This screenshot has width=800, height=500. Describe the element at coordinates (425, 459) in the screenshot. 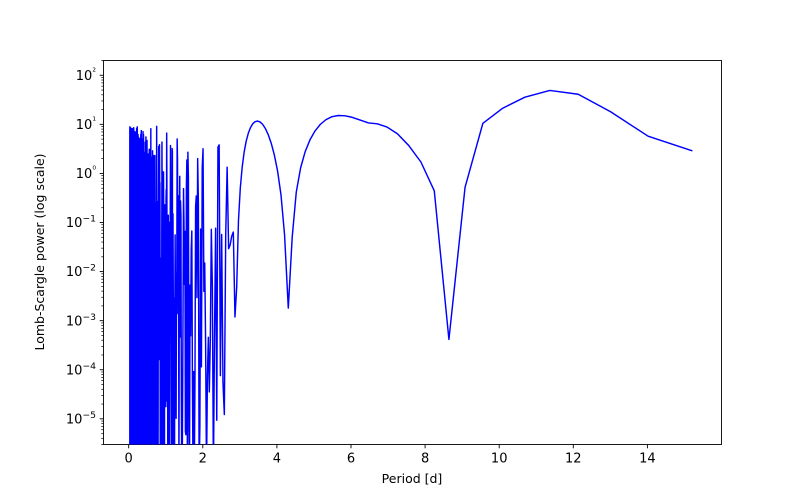

I see `x-tick-label: 8` at that location.